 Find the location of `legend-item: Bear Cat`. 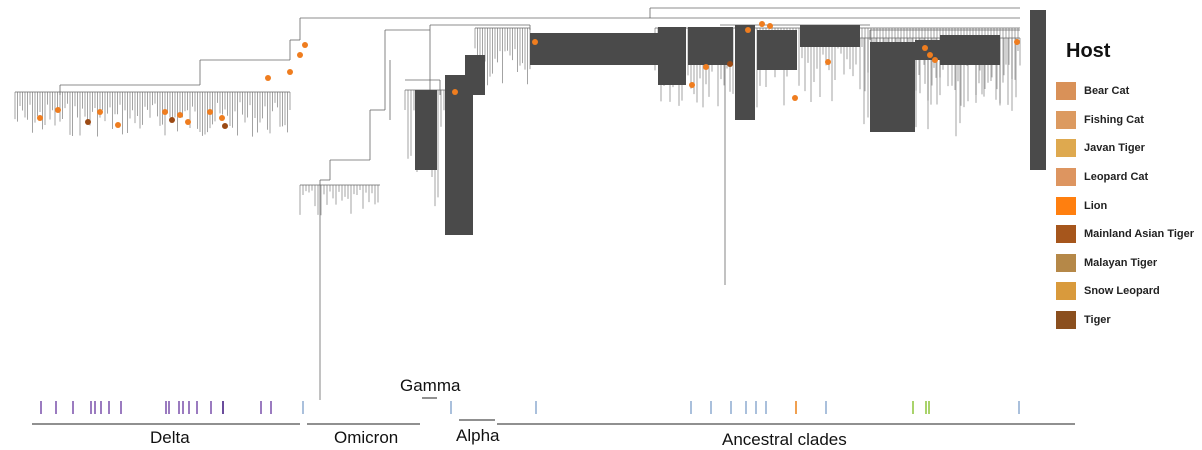

legend-item: Bear Cat is located at coordinates (1129, 91).